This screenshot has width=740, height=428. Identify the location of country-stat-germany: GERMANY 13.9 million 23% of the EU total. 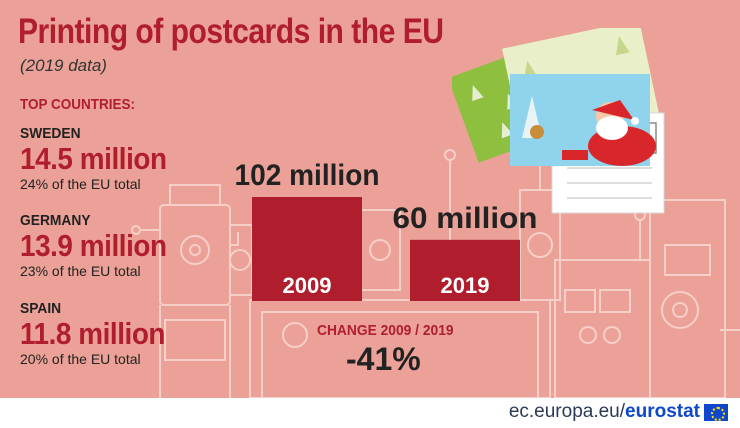
(130, 245).